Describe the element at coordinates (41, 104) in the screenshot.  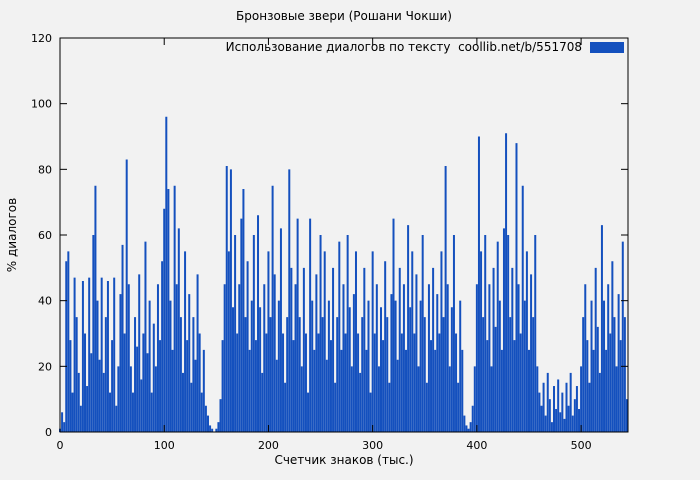
I see `y-tick-label: 100` at that location.